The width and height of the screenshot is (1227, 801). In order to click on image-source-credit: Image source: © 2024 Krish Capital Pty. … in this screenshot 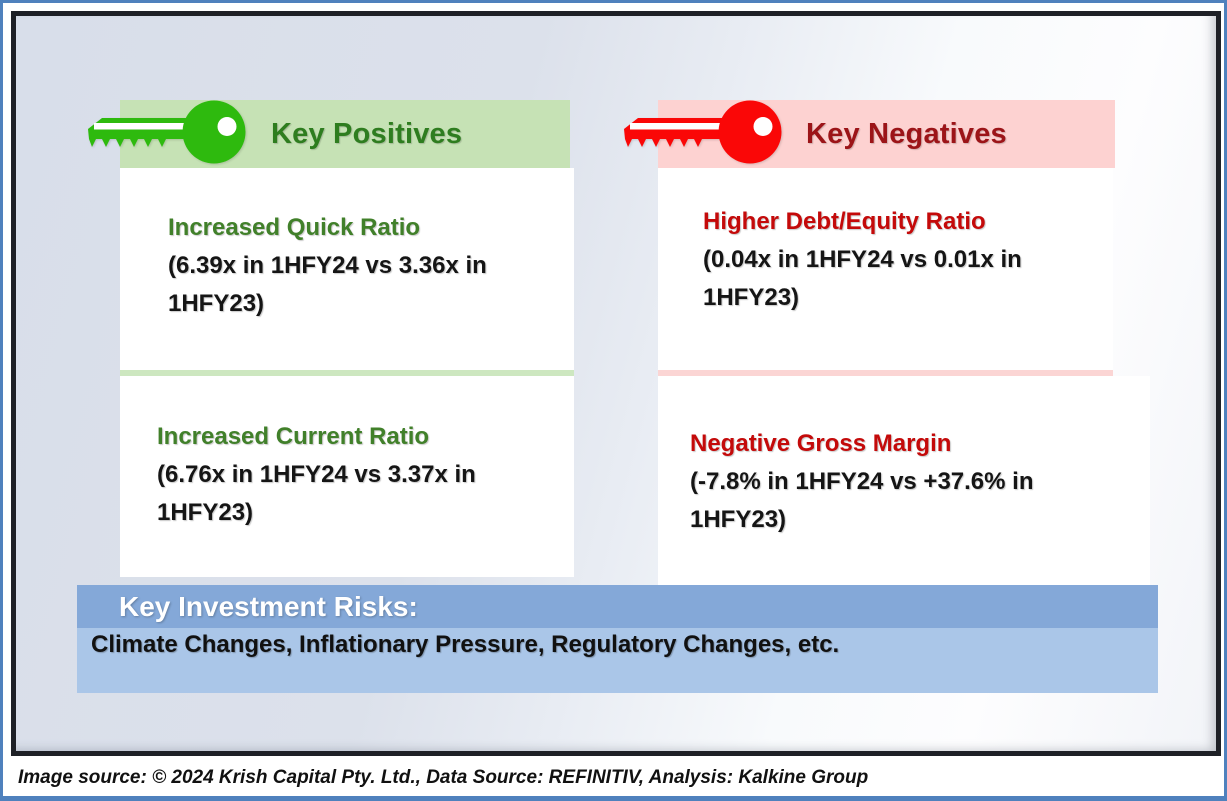, I will do `click(443, 777)`.